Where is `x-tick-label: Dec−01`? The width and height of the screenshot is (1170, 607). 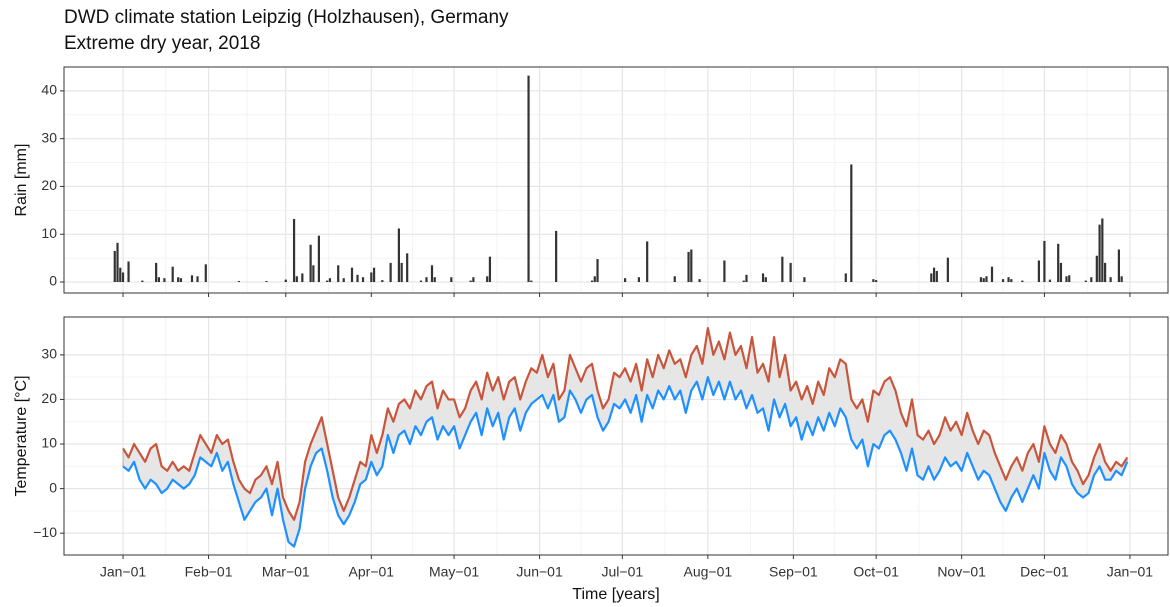 x-tick-label: Dec−01 is located at coordinates (1044, 572).